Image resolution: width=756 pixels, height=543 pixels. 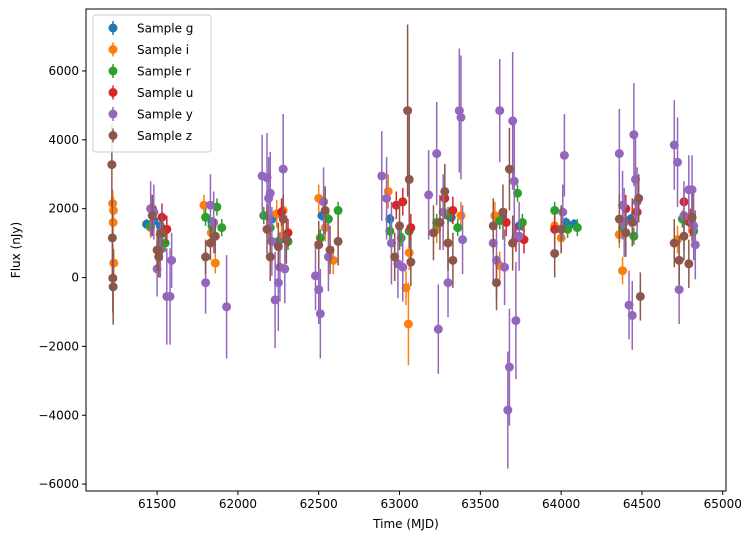 I want to click on legend-box, so click(x=152, y=83).